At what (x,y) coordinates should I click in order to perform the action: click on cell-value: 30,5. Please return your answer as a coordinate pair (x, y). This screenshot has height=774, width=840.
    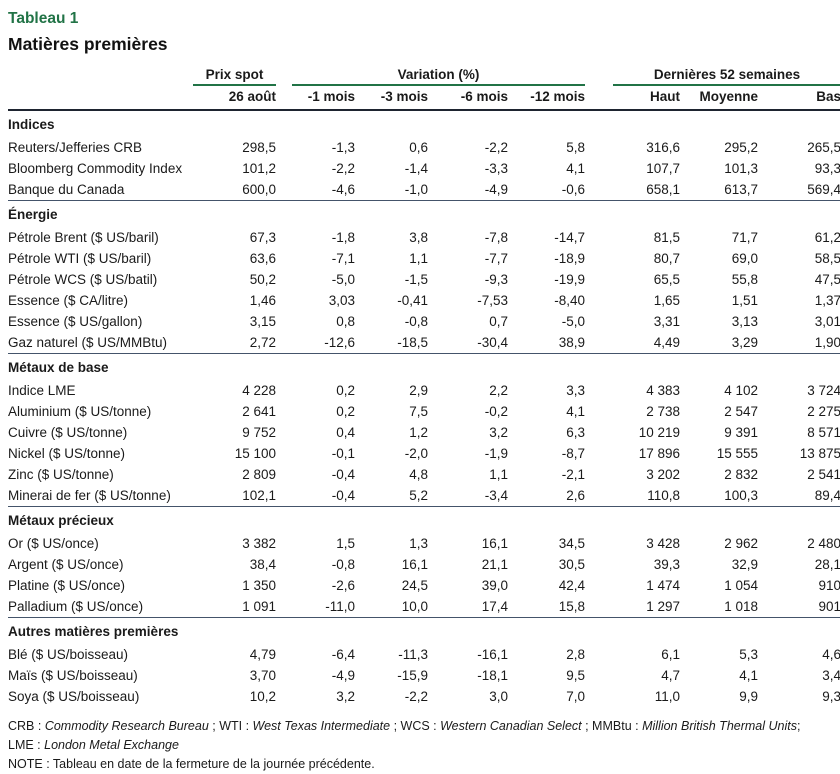
    Looking at the image, I should click on (572, 564).